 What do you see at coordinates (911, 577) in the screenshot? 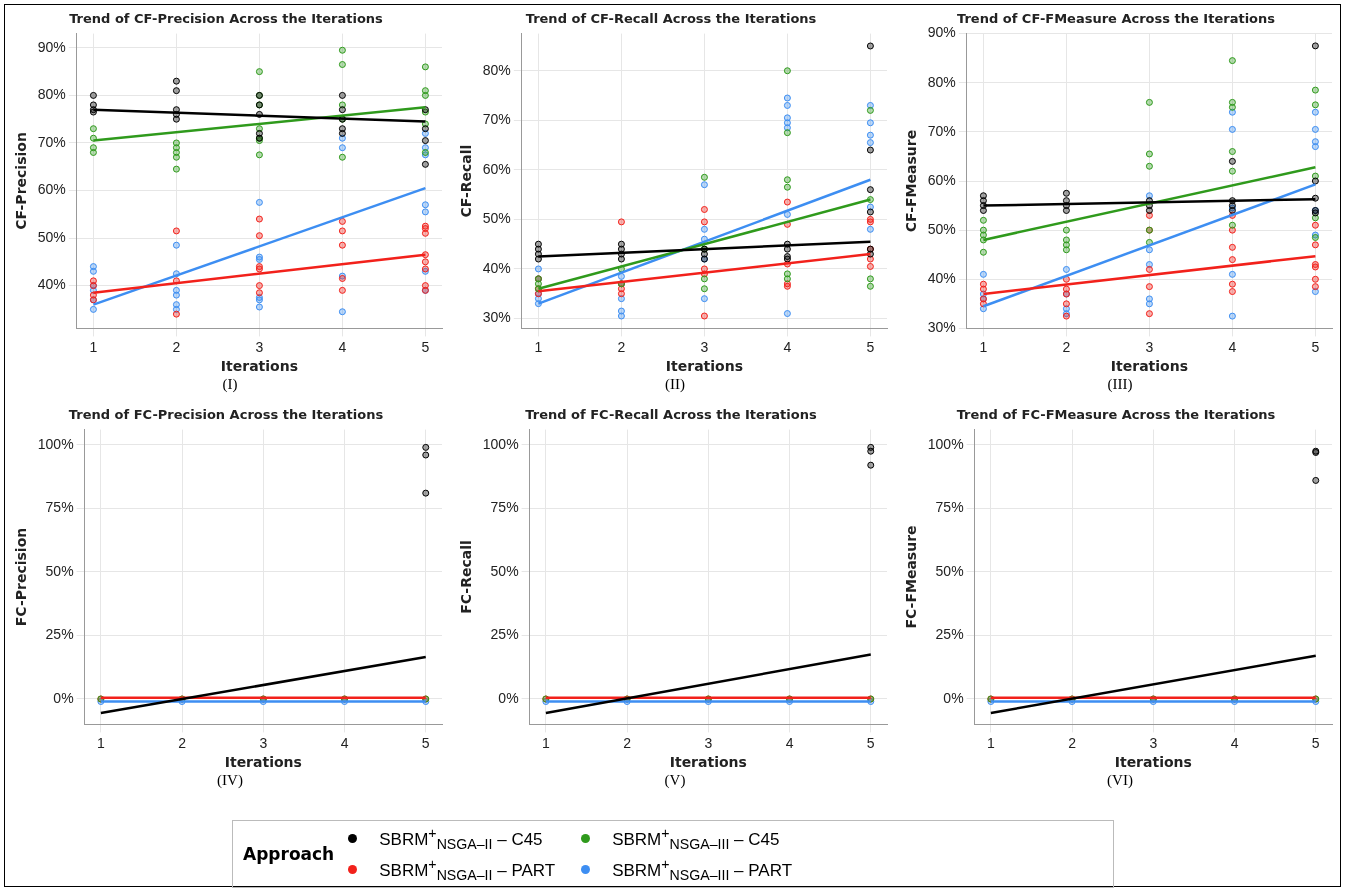
I see `y-axis-title: FC-FMeasure` at bounding box center [911, 577].